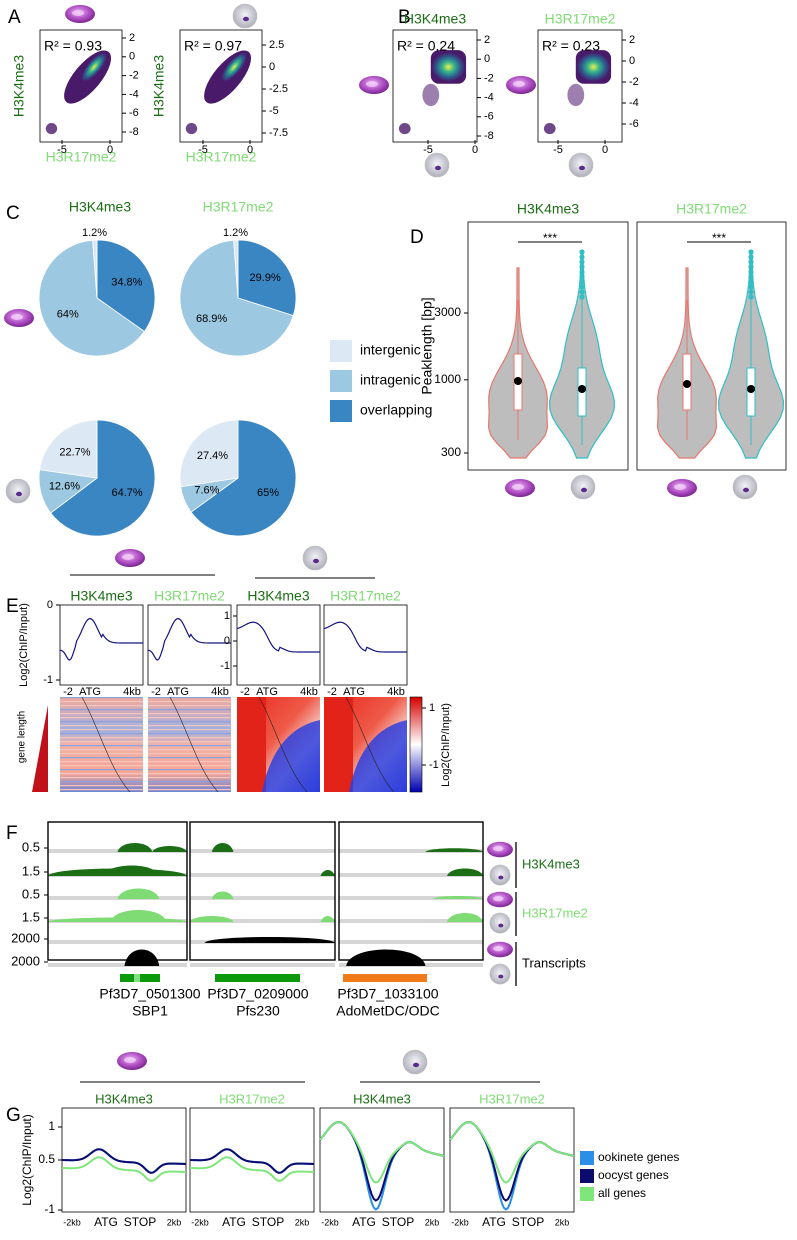  I want to click on legend-label: intergenic, so click(390, 350).